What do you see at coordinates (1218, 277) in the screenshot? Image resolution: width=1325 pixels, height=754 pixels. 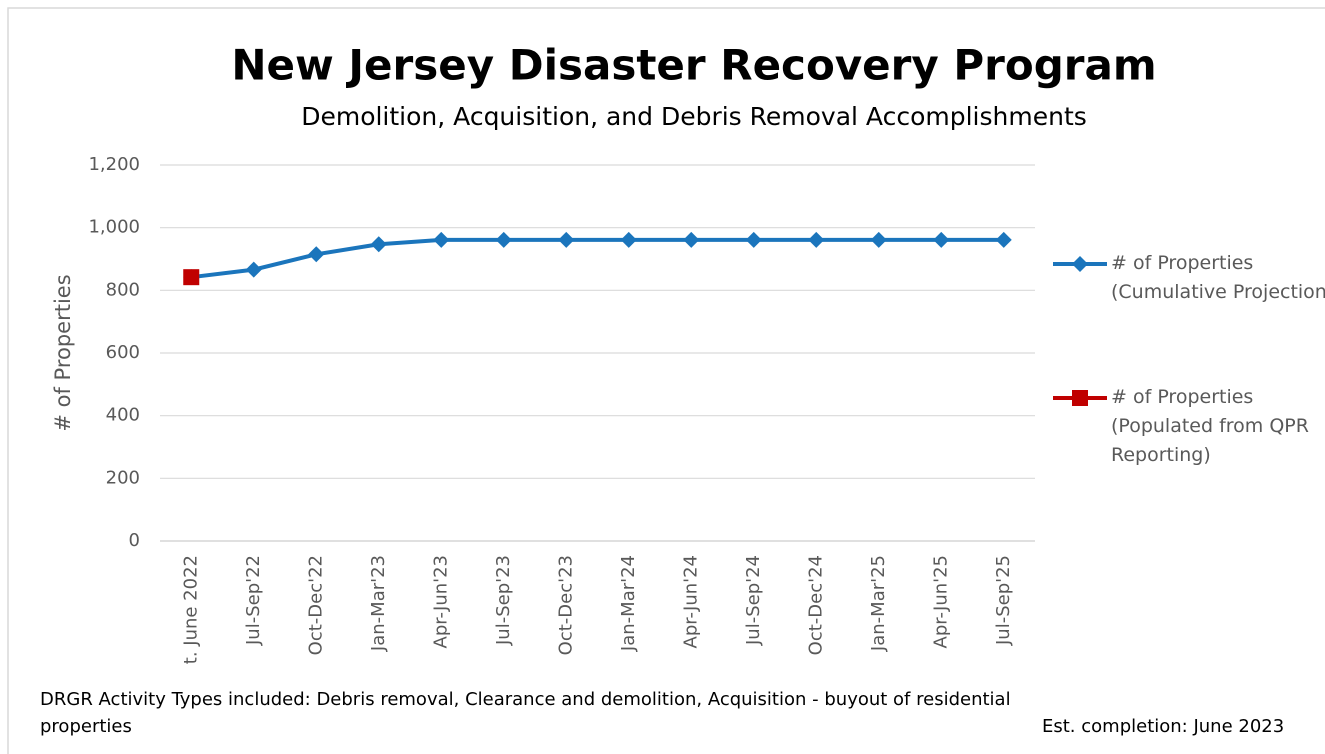 I see `legend-label: # of Properties (Cumulative Projection)` at bounding box center [1218, 277].